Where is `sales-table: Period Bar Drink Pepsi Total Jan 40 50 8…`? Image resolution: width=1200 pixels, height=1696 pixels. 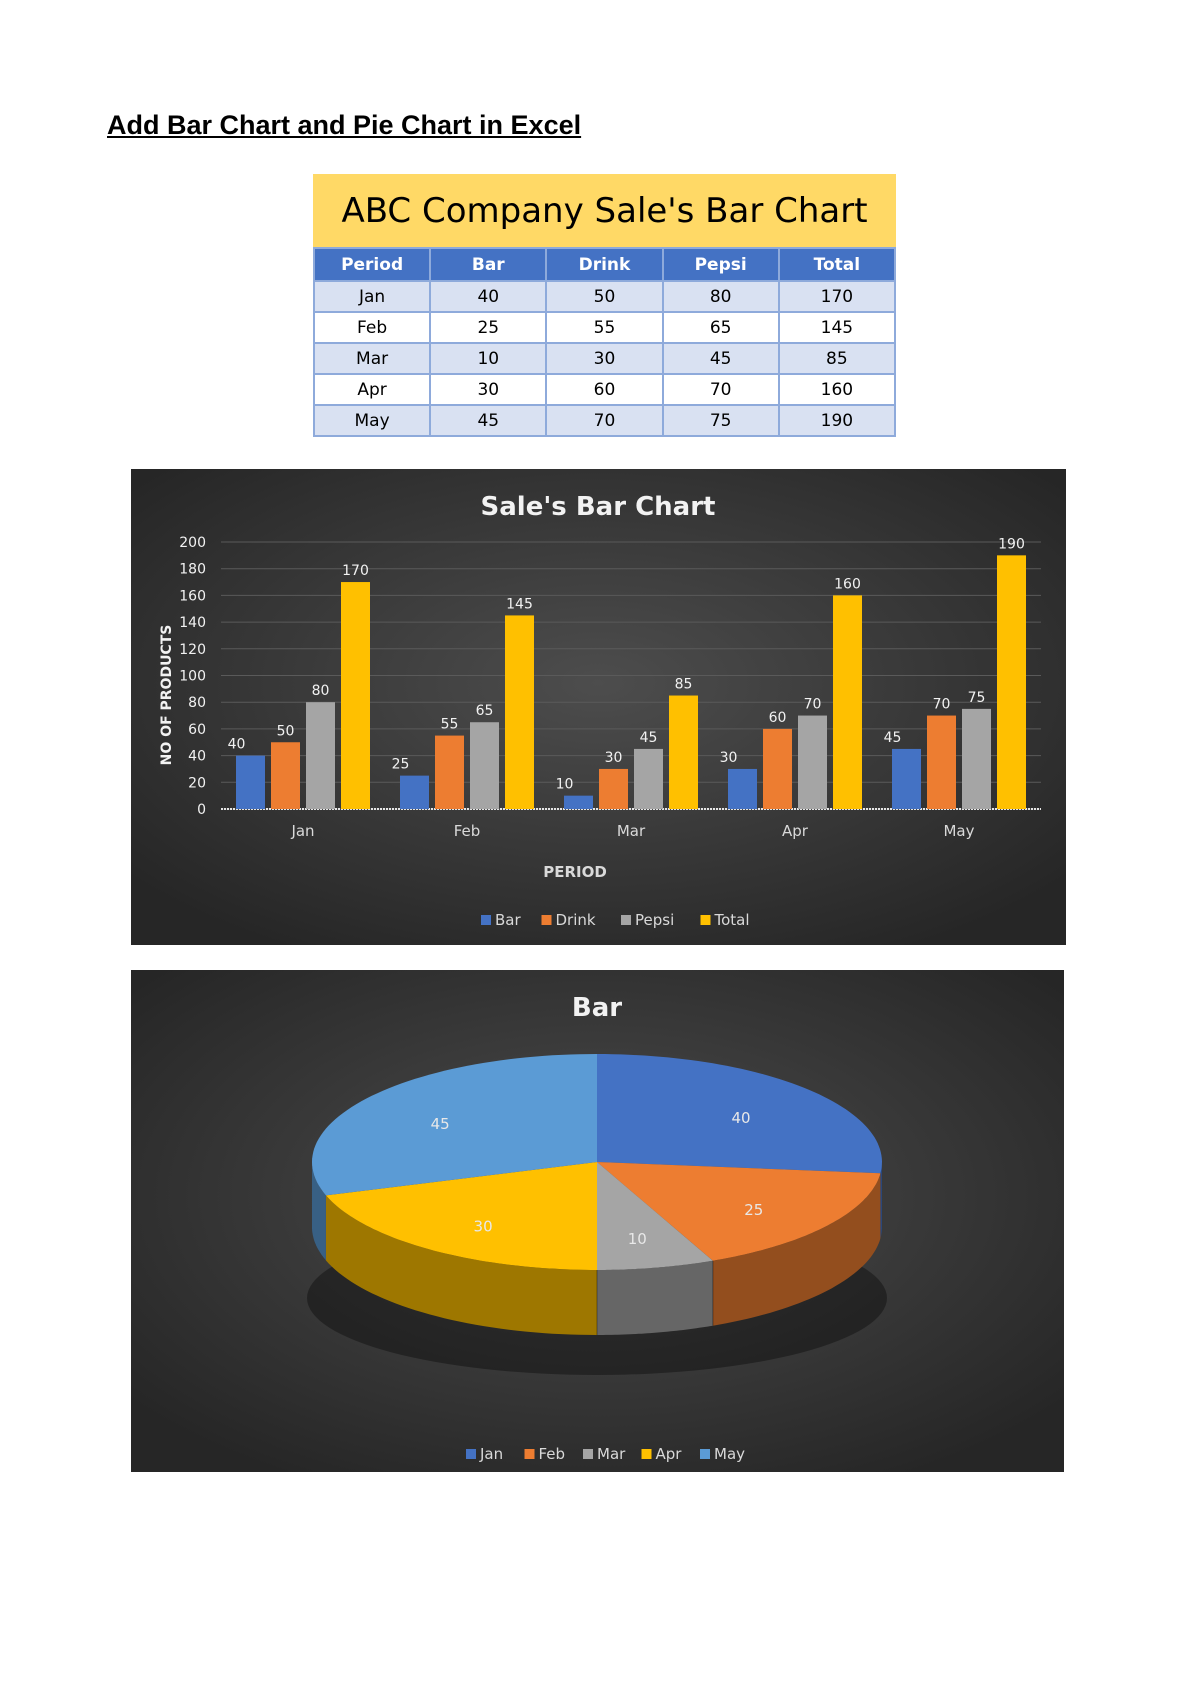
sales-table: Period Bar Drink Pepsi Total Jan 40 50 8… is located at coordinates (604, 342).